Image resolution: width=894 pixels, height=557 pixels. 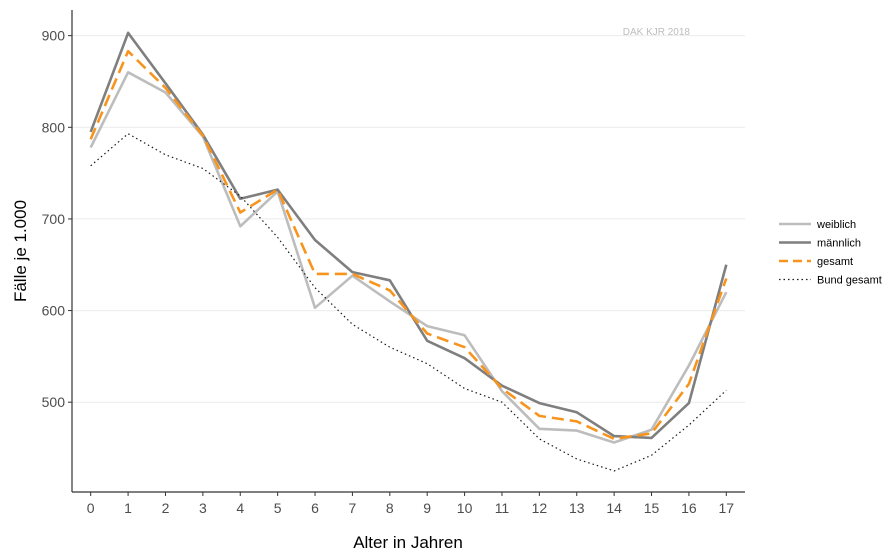 What do you see at coordinates (278, 508) in the screenshot?
I see `x-tick-label: 5` at bounding box center [278, 508].